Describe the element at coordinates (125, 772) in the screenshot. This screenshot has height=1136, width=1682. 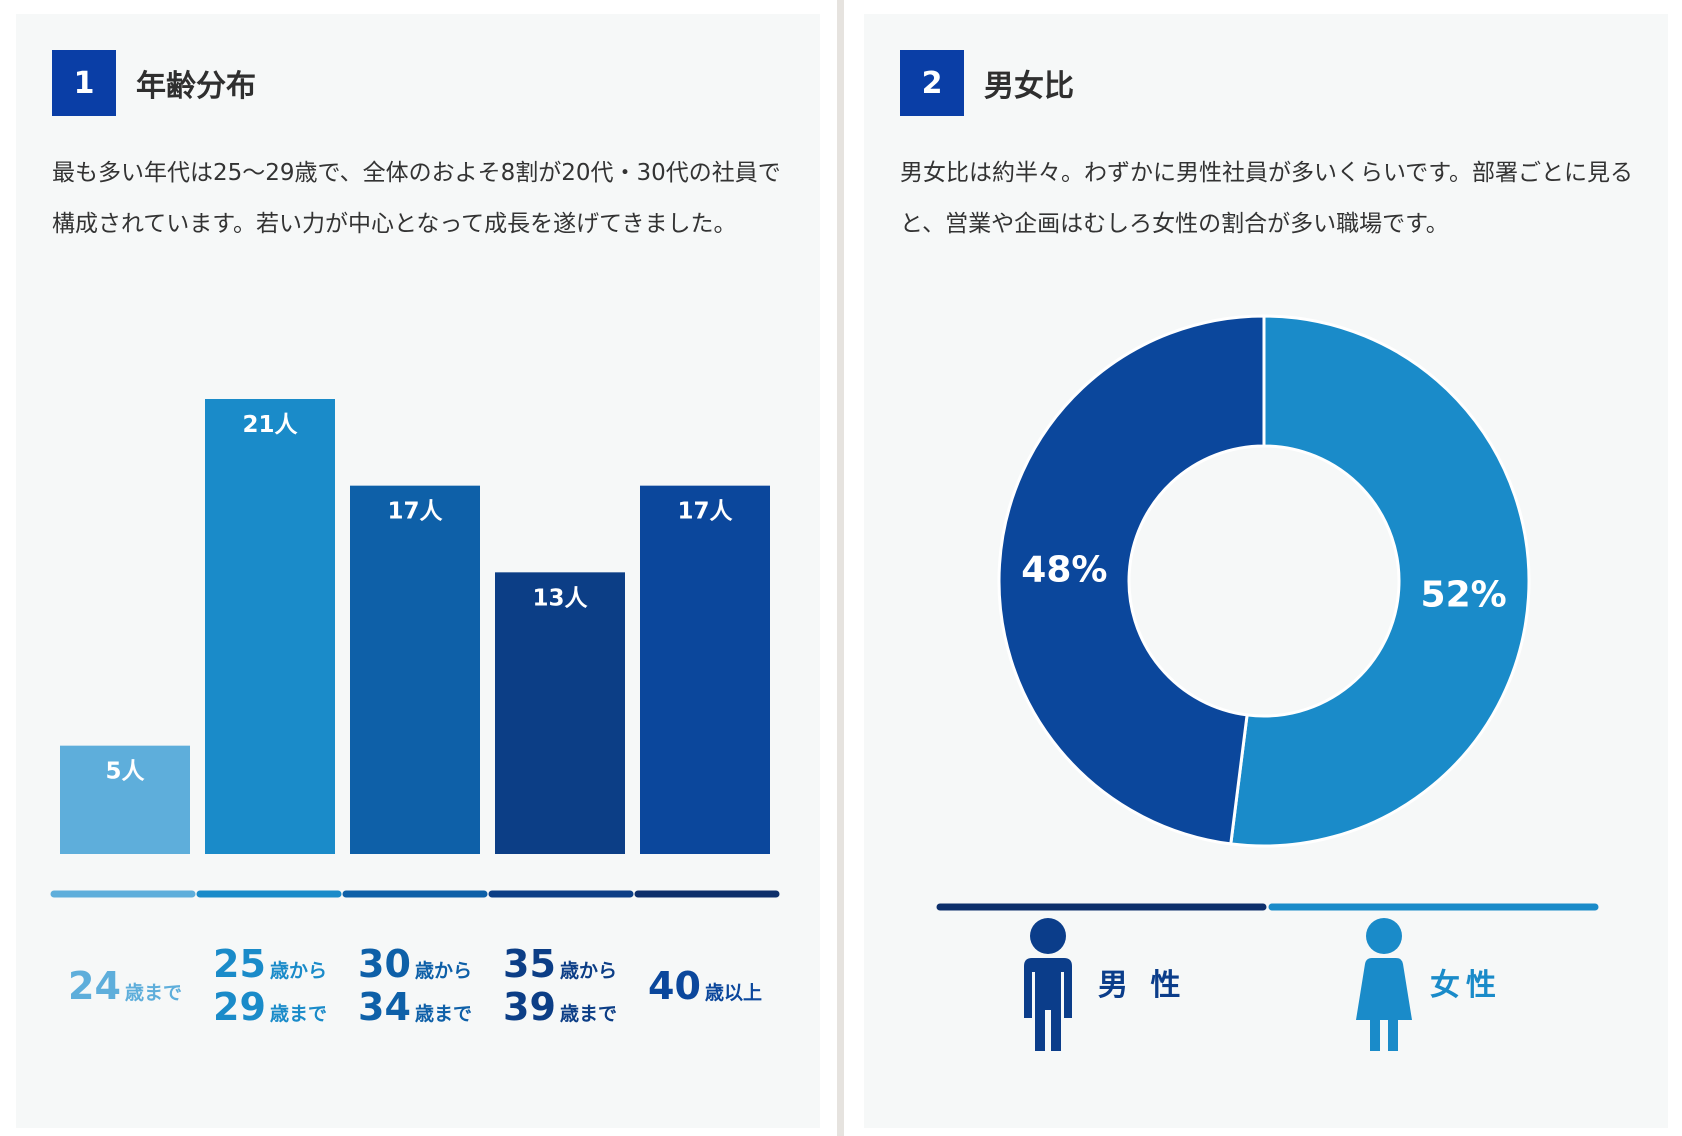
I see `bar-value-label: 5人` at that location.